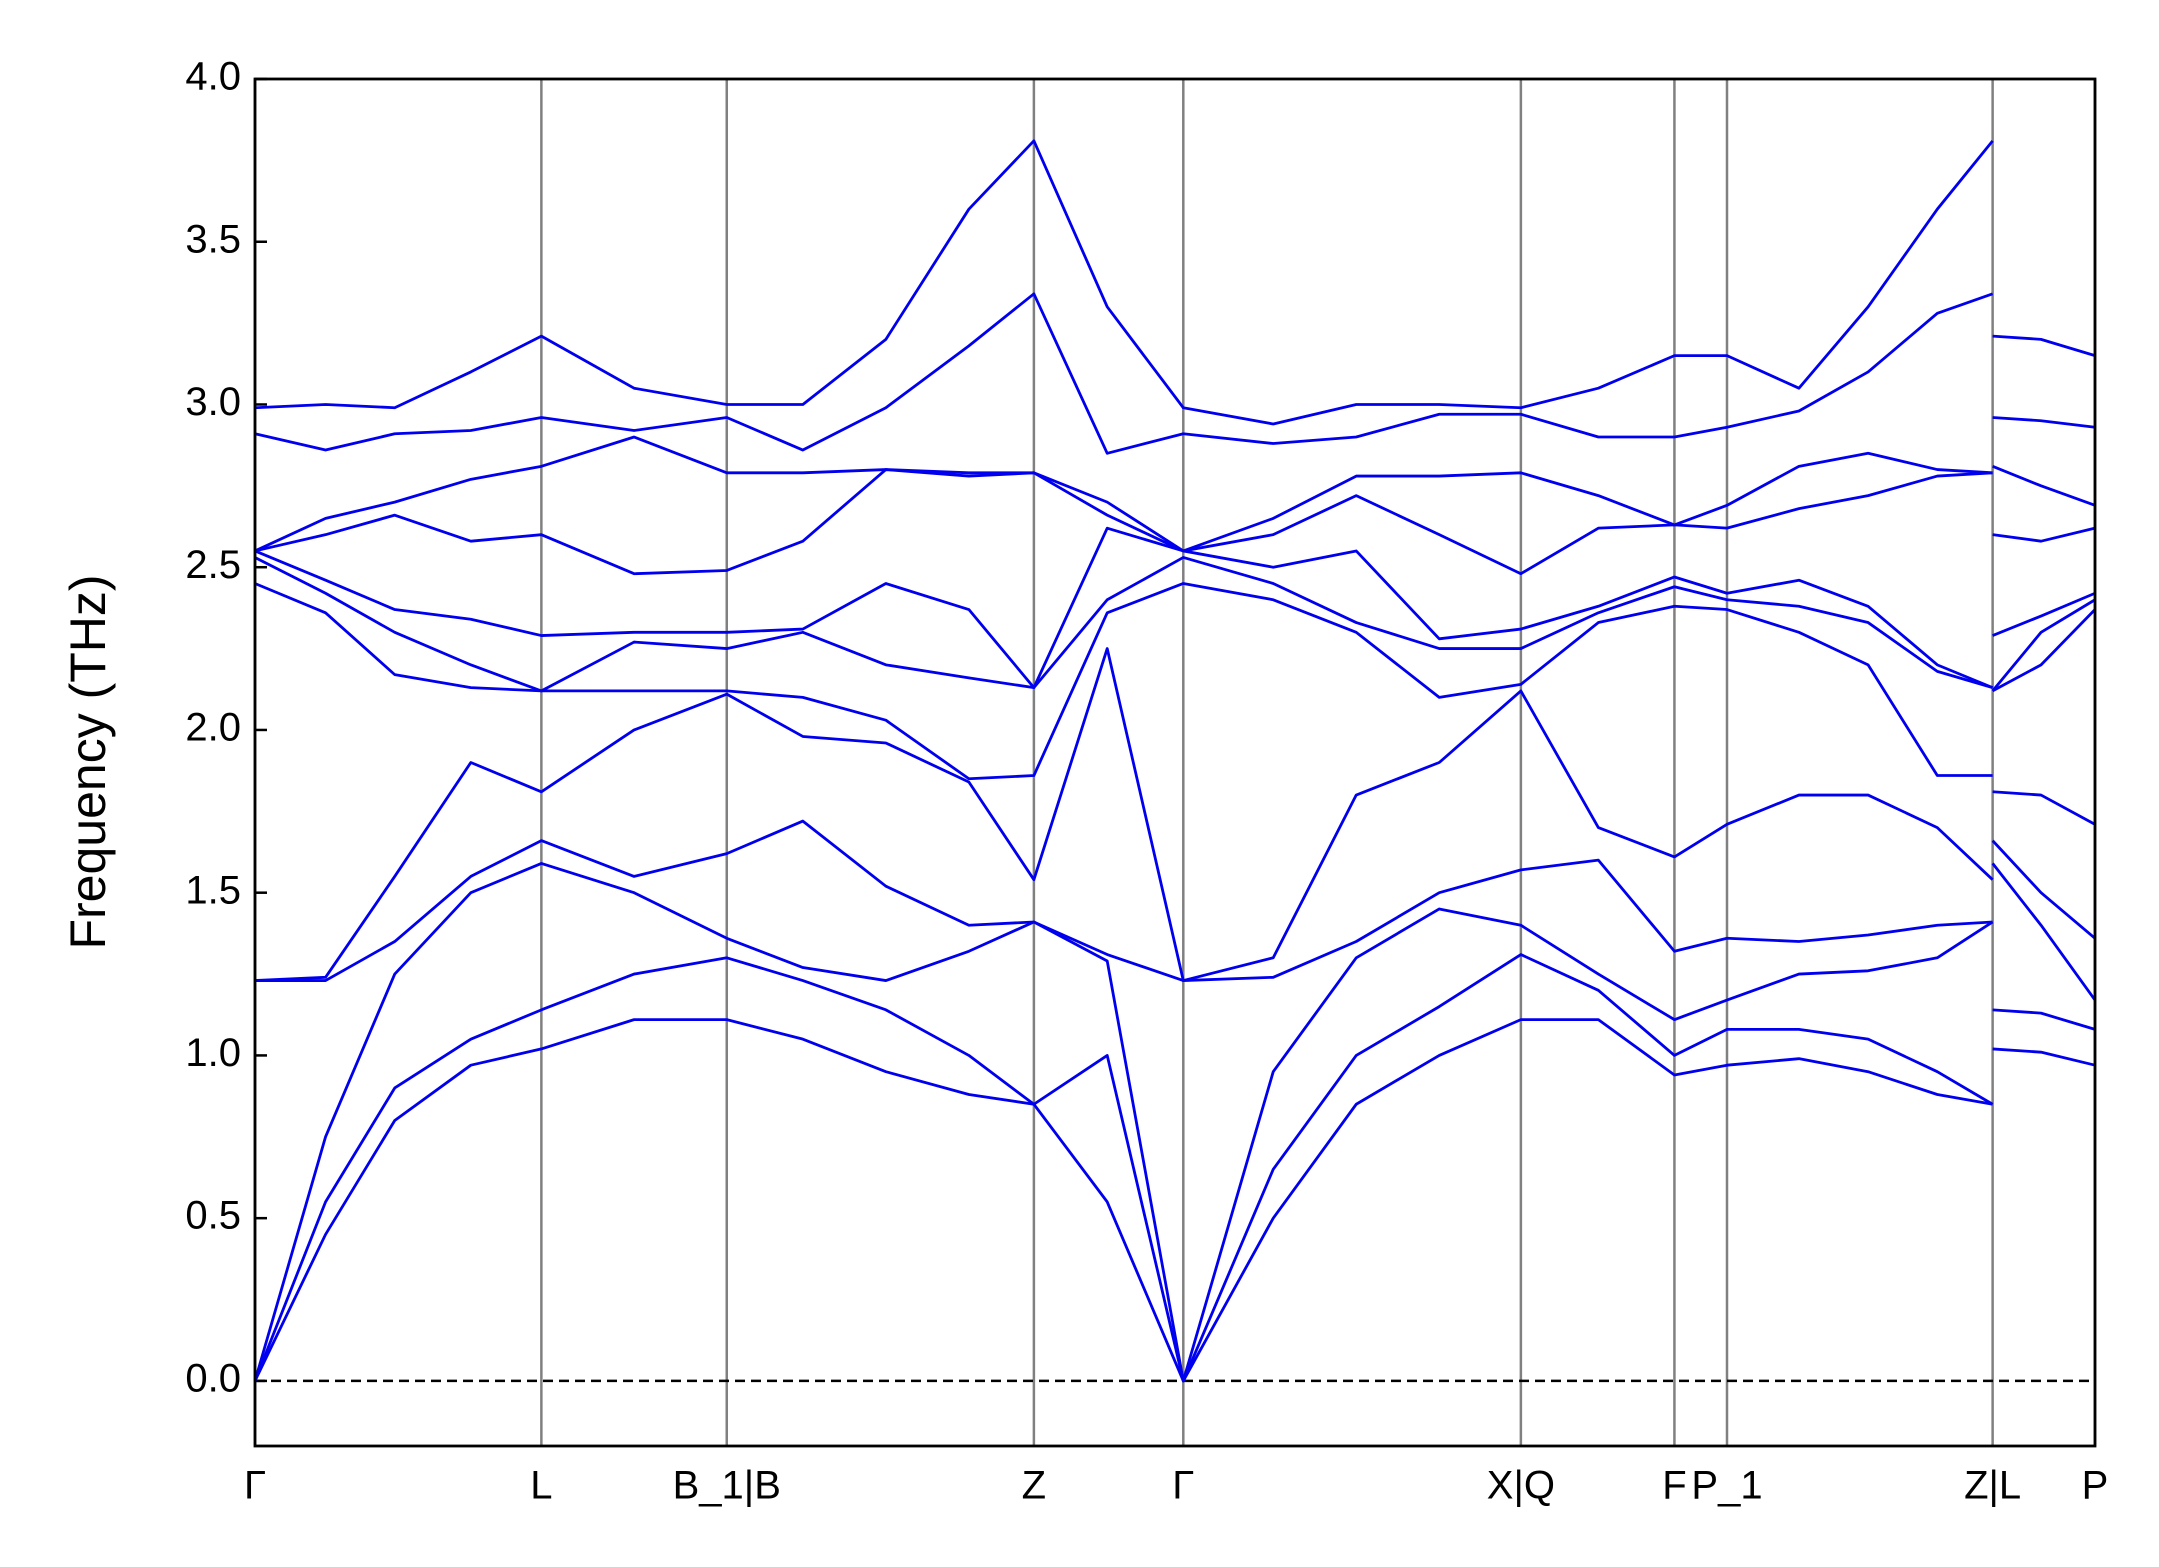  What do you see at coordinates (1674, 1486) in the screenshot?
I see `x-tick-label: F` at bounding box center [1674, 1486].